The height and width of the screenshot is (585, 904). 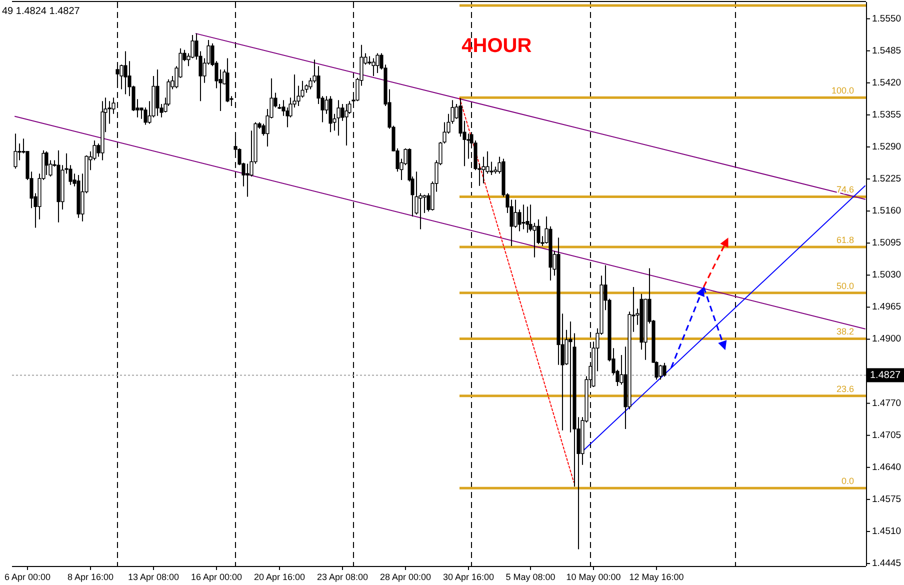 What do you see at coordinates (887, 339) in the screenshot?
I see `y-tick-label: 1.4900` at bounding box center [887, 339].